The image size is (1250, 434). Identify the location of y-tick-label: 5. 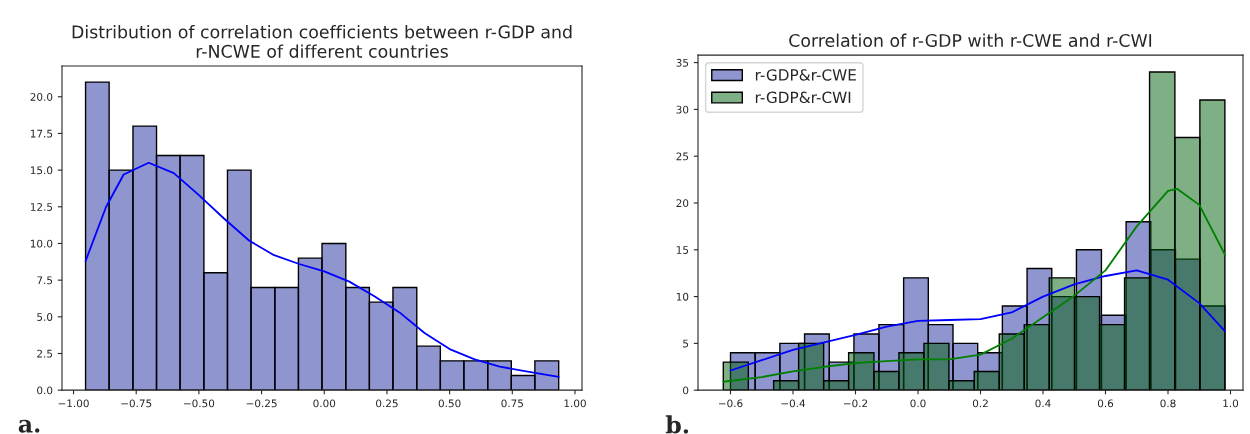
(686, 343).